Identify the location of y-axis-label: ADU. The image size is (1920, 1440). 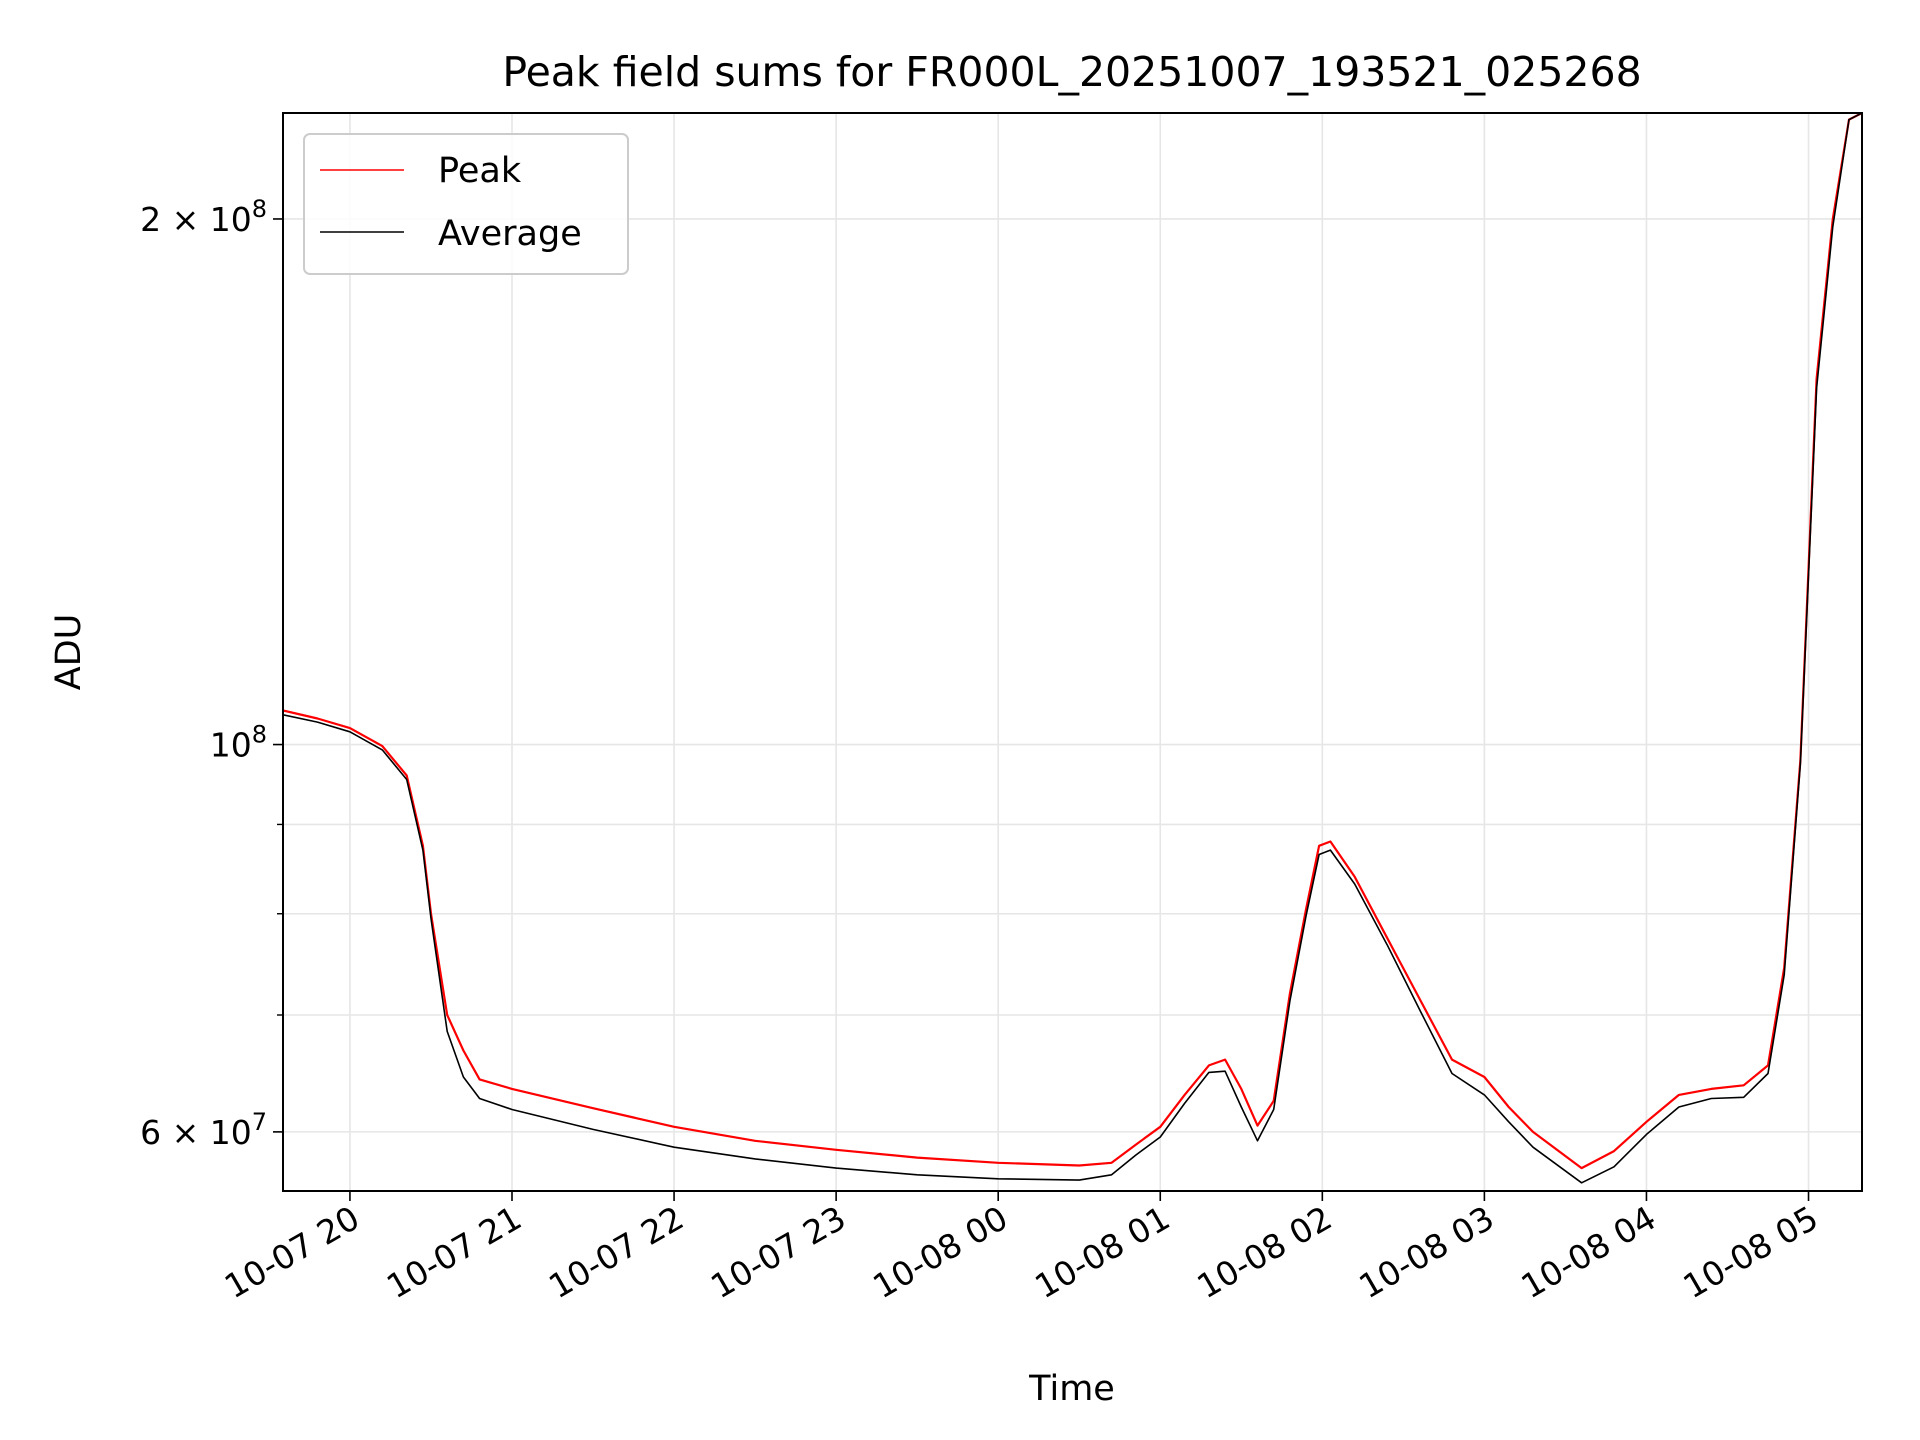
(69, 652).